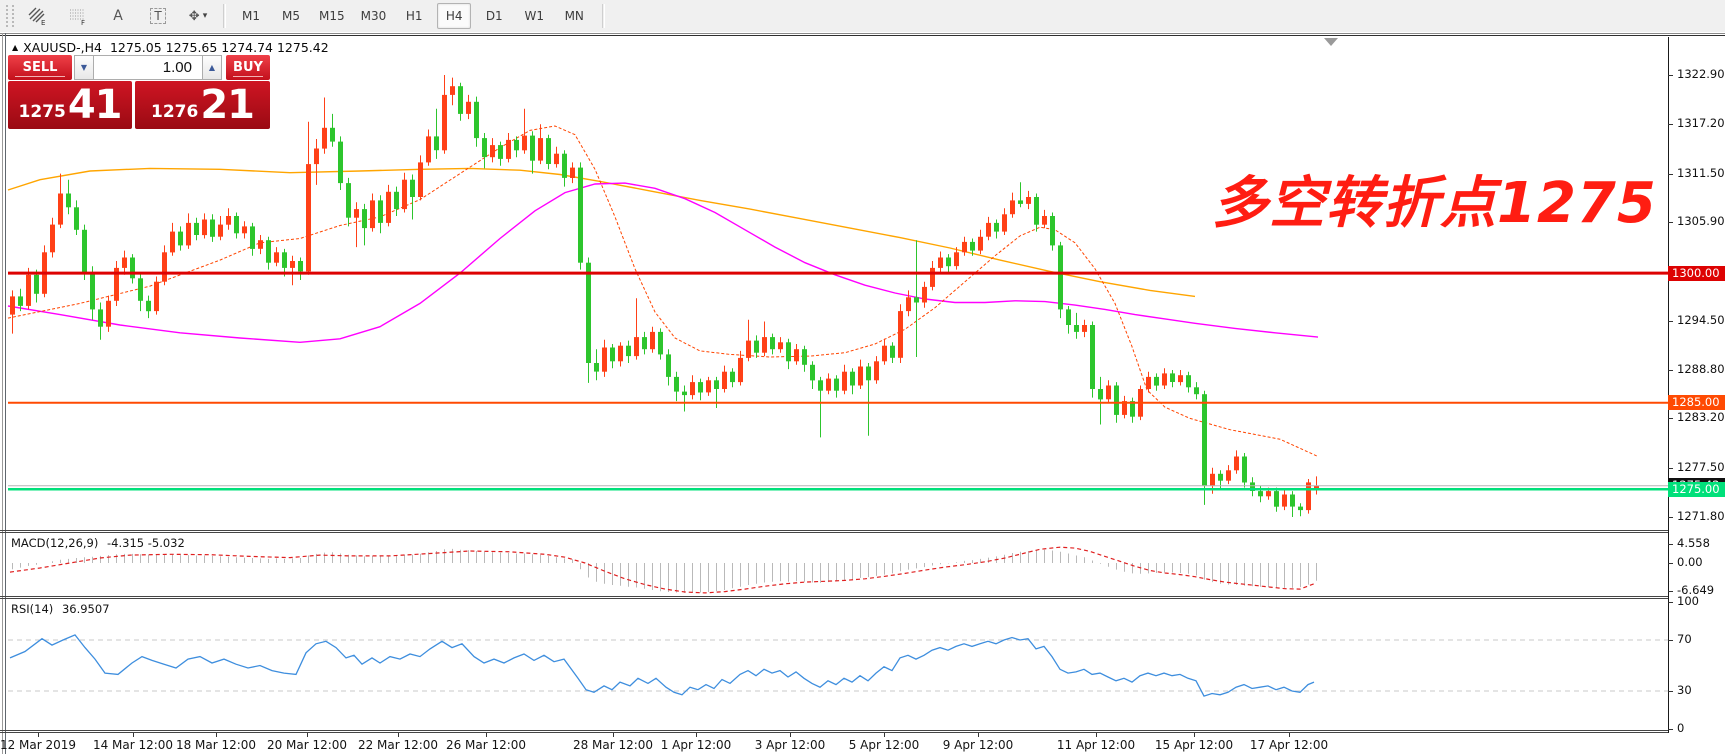 The image size is (1725, 754). What do you see at coordinates (837, 564) in the screenshot?
I see `macd-indicator-panel` at bounding box center [837, 564].